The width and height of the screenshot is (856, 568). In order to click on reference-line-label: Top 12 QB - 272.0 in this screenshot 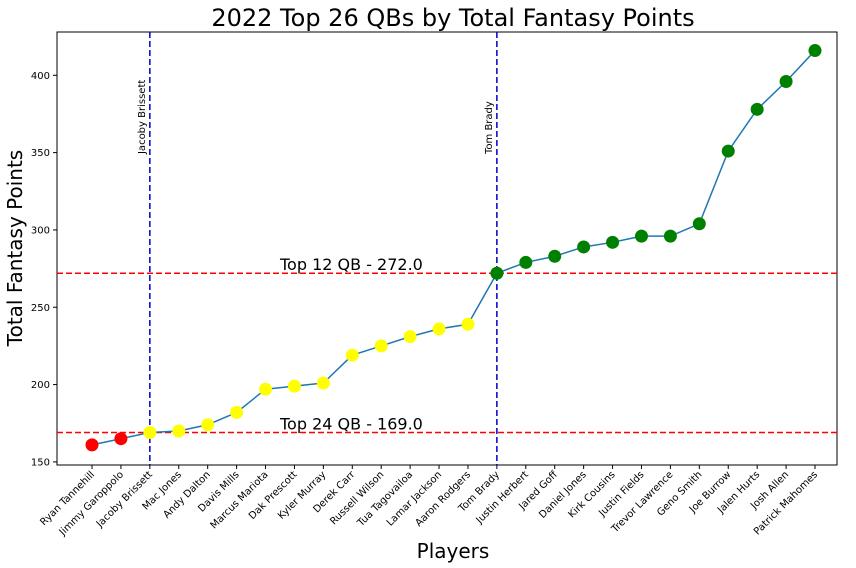, I will do `click(351, 264)`.